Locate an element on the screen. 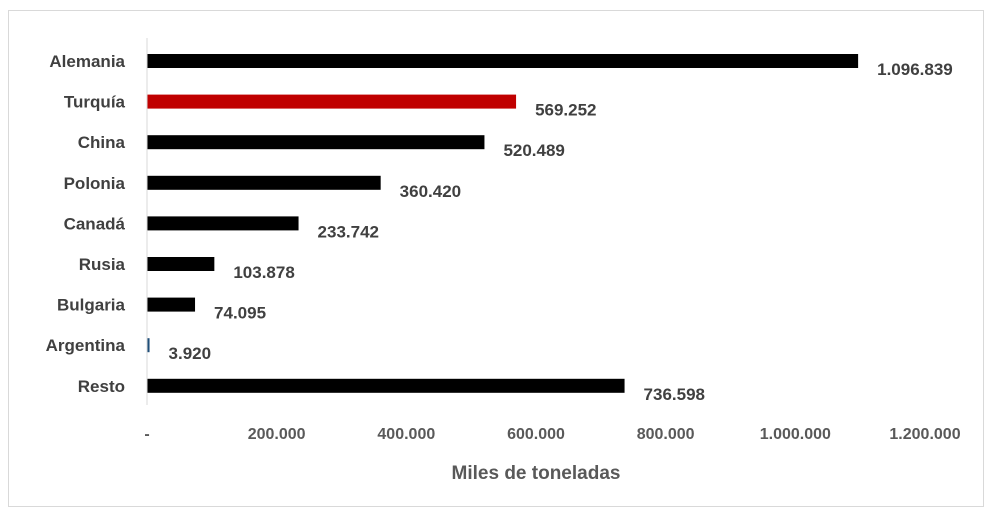 The height and width of the screenshot is (513, 992). x-axis-title: Miles de toneladas is located at coordinates (536, 473).